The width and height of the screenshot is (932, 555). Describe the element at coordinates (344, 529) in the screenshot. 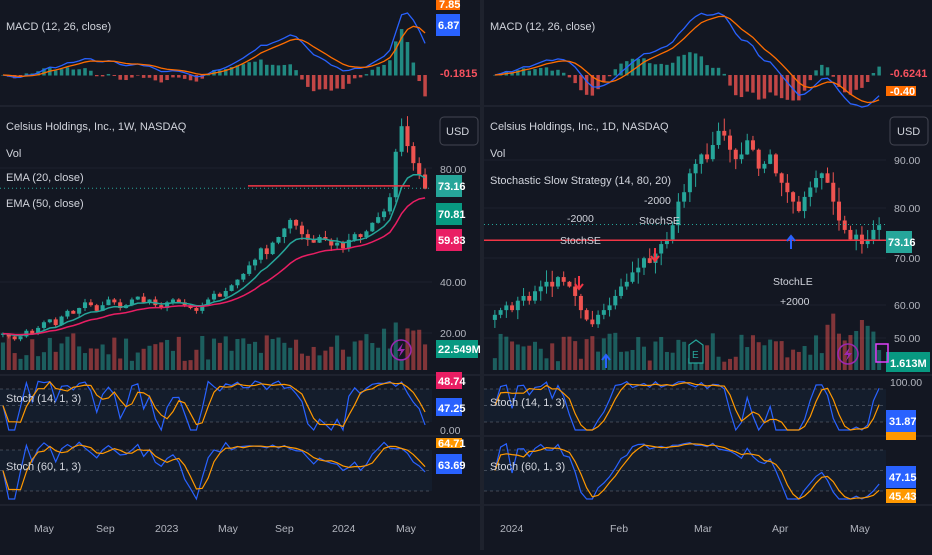

I see `time-tick: 2024` at that location.